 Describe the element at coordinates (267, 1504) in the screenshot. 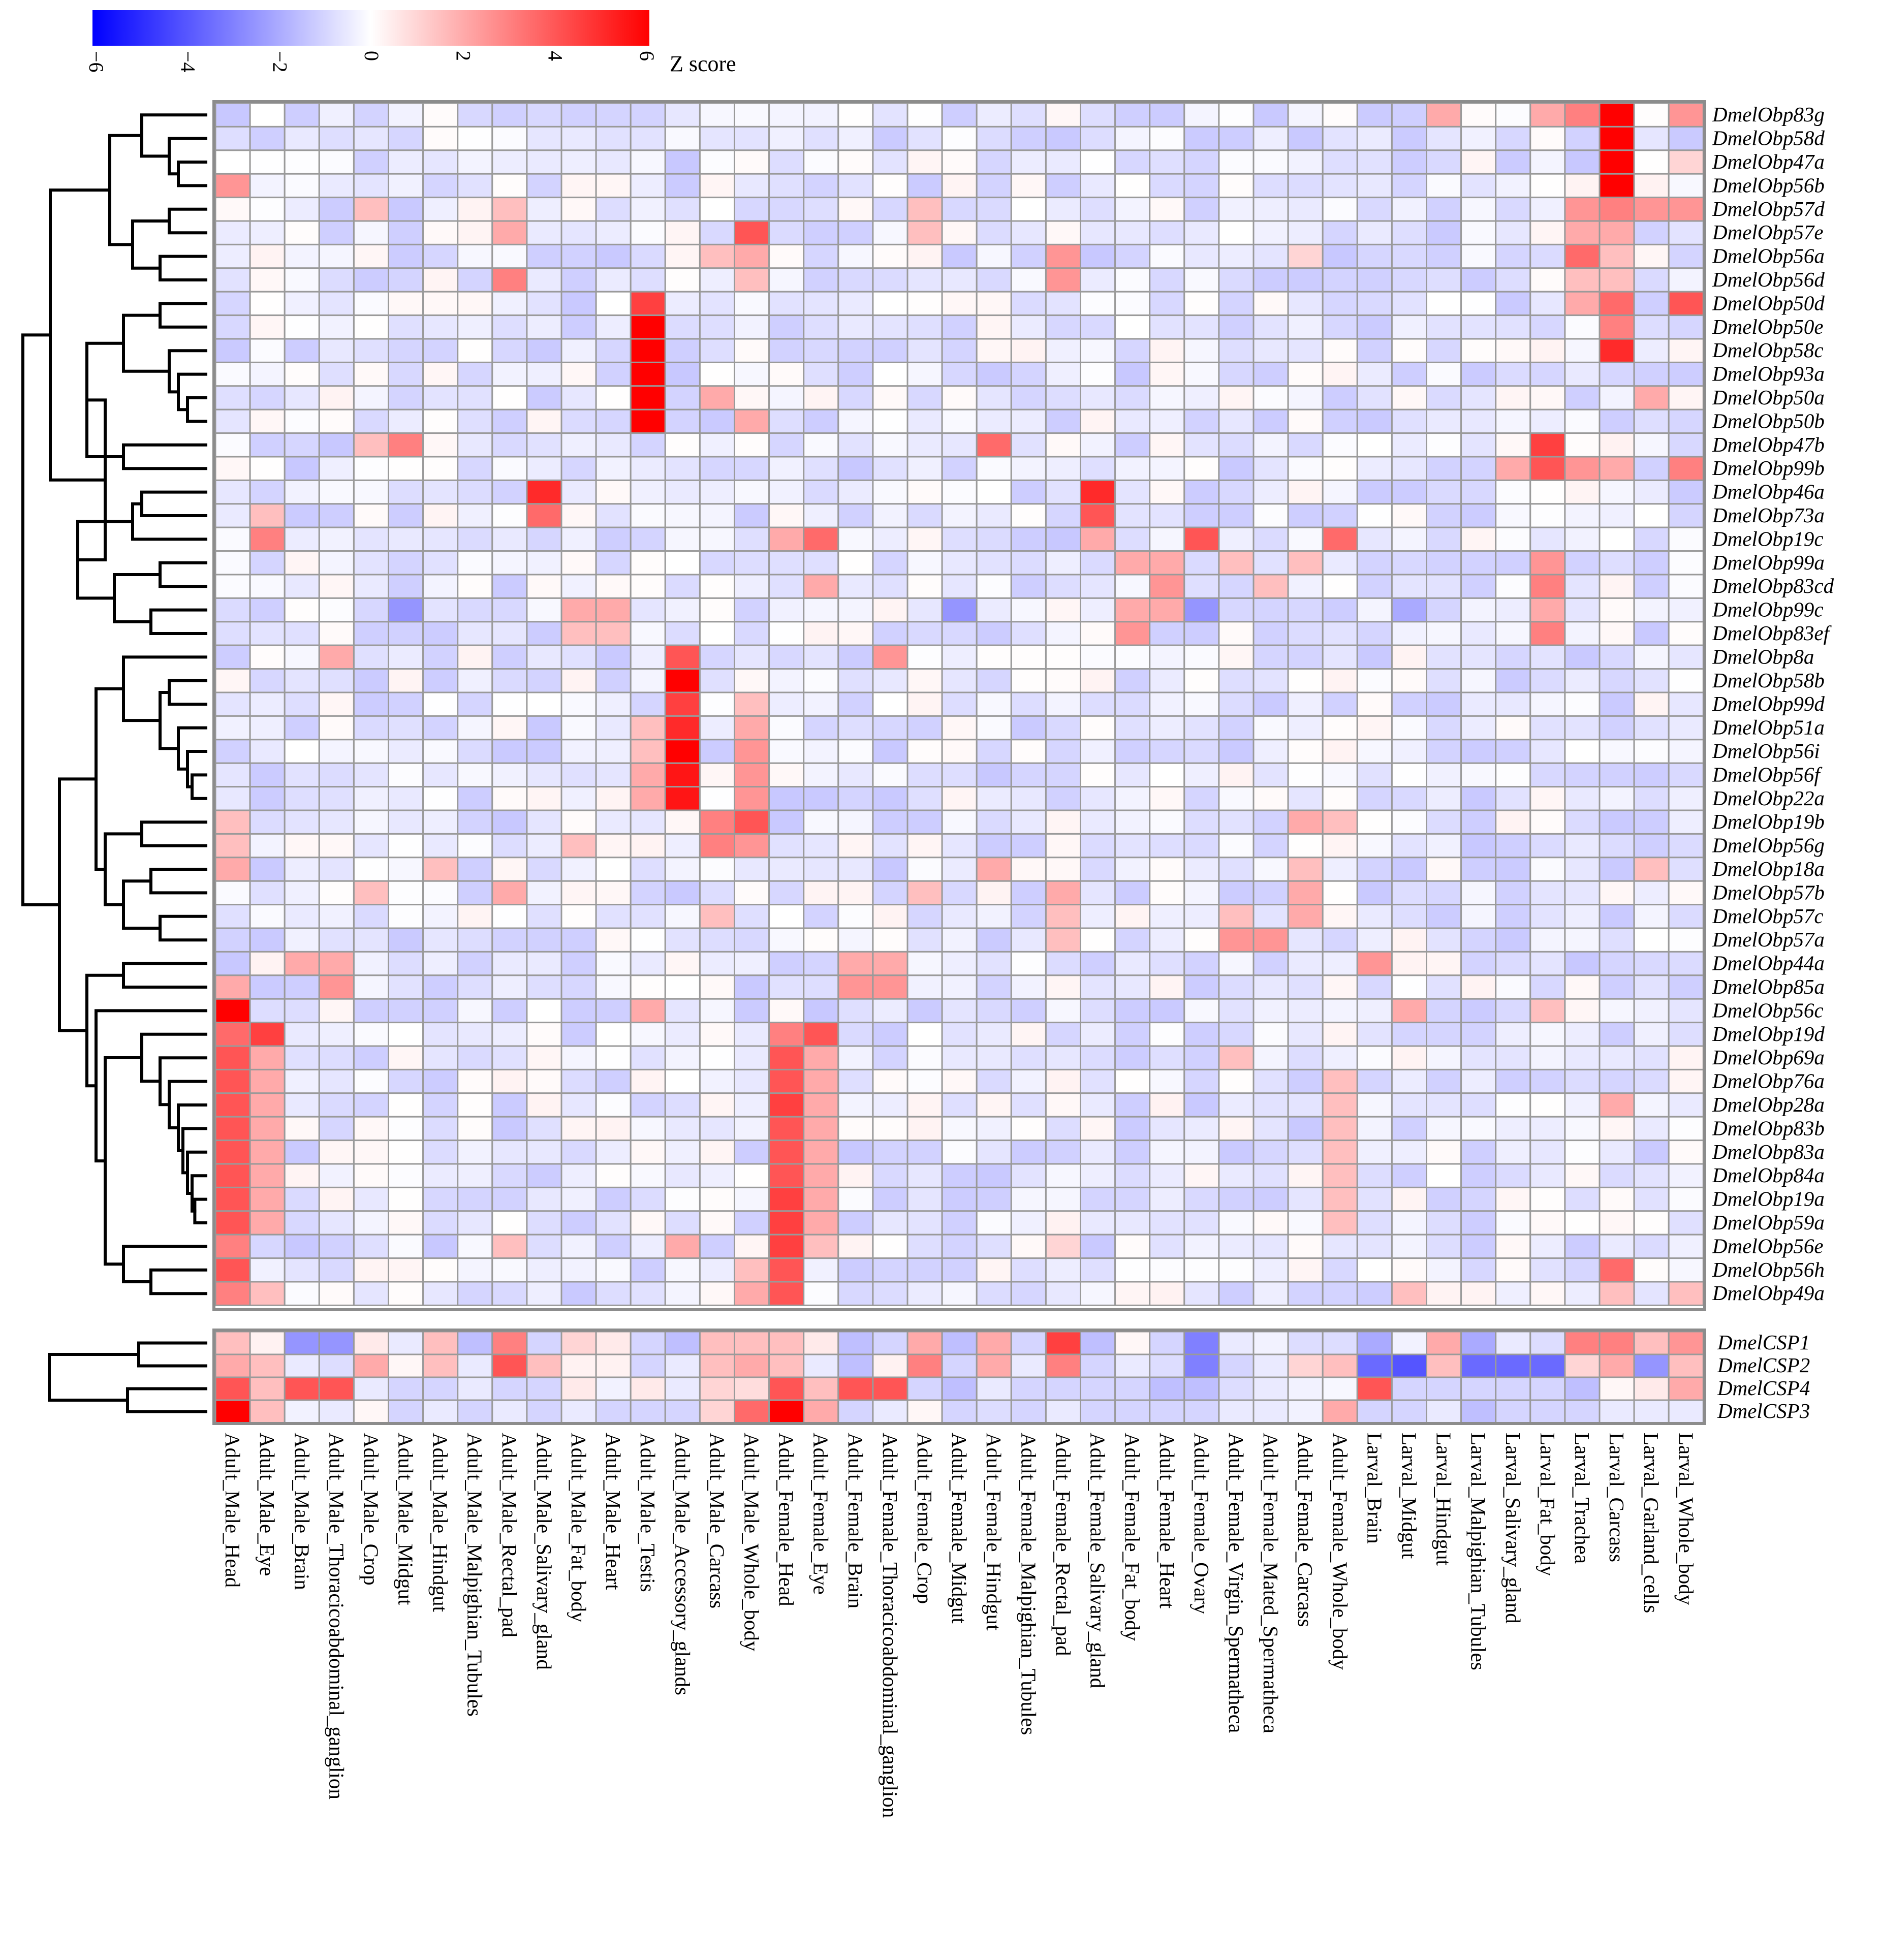

I see `column-label: Adult_Male_Eye` at that location.